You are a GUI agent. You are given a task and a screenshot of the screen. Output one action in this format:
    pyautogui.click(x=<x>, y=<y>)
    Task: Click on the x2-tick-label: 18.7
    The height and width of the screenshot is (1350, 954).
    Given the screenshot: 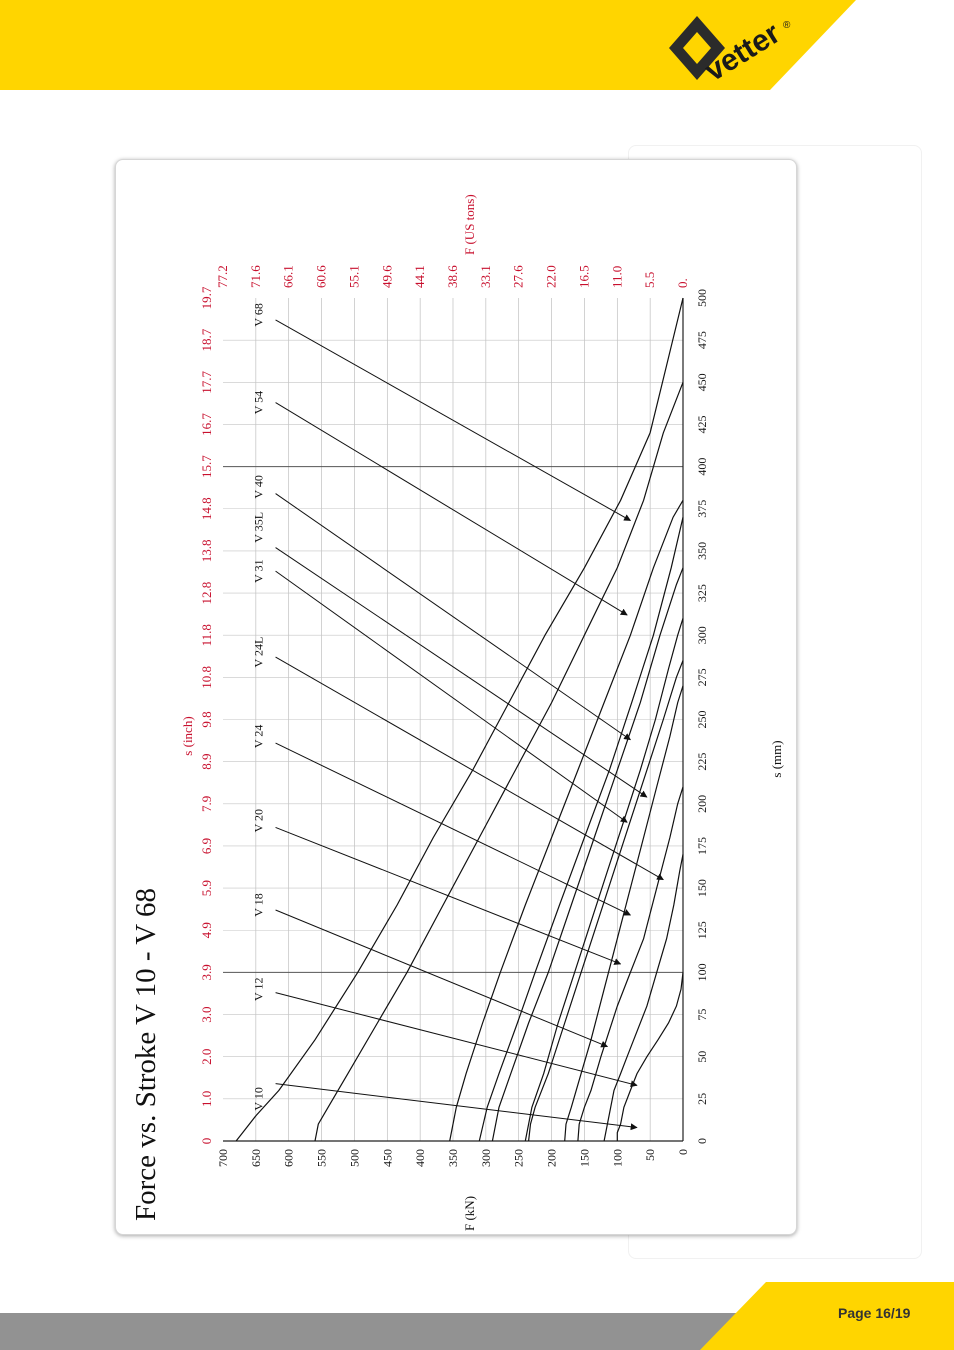 What is the action you would take?
    pyautogui.click(x=206, y=339)
    